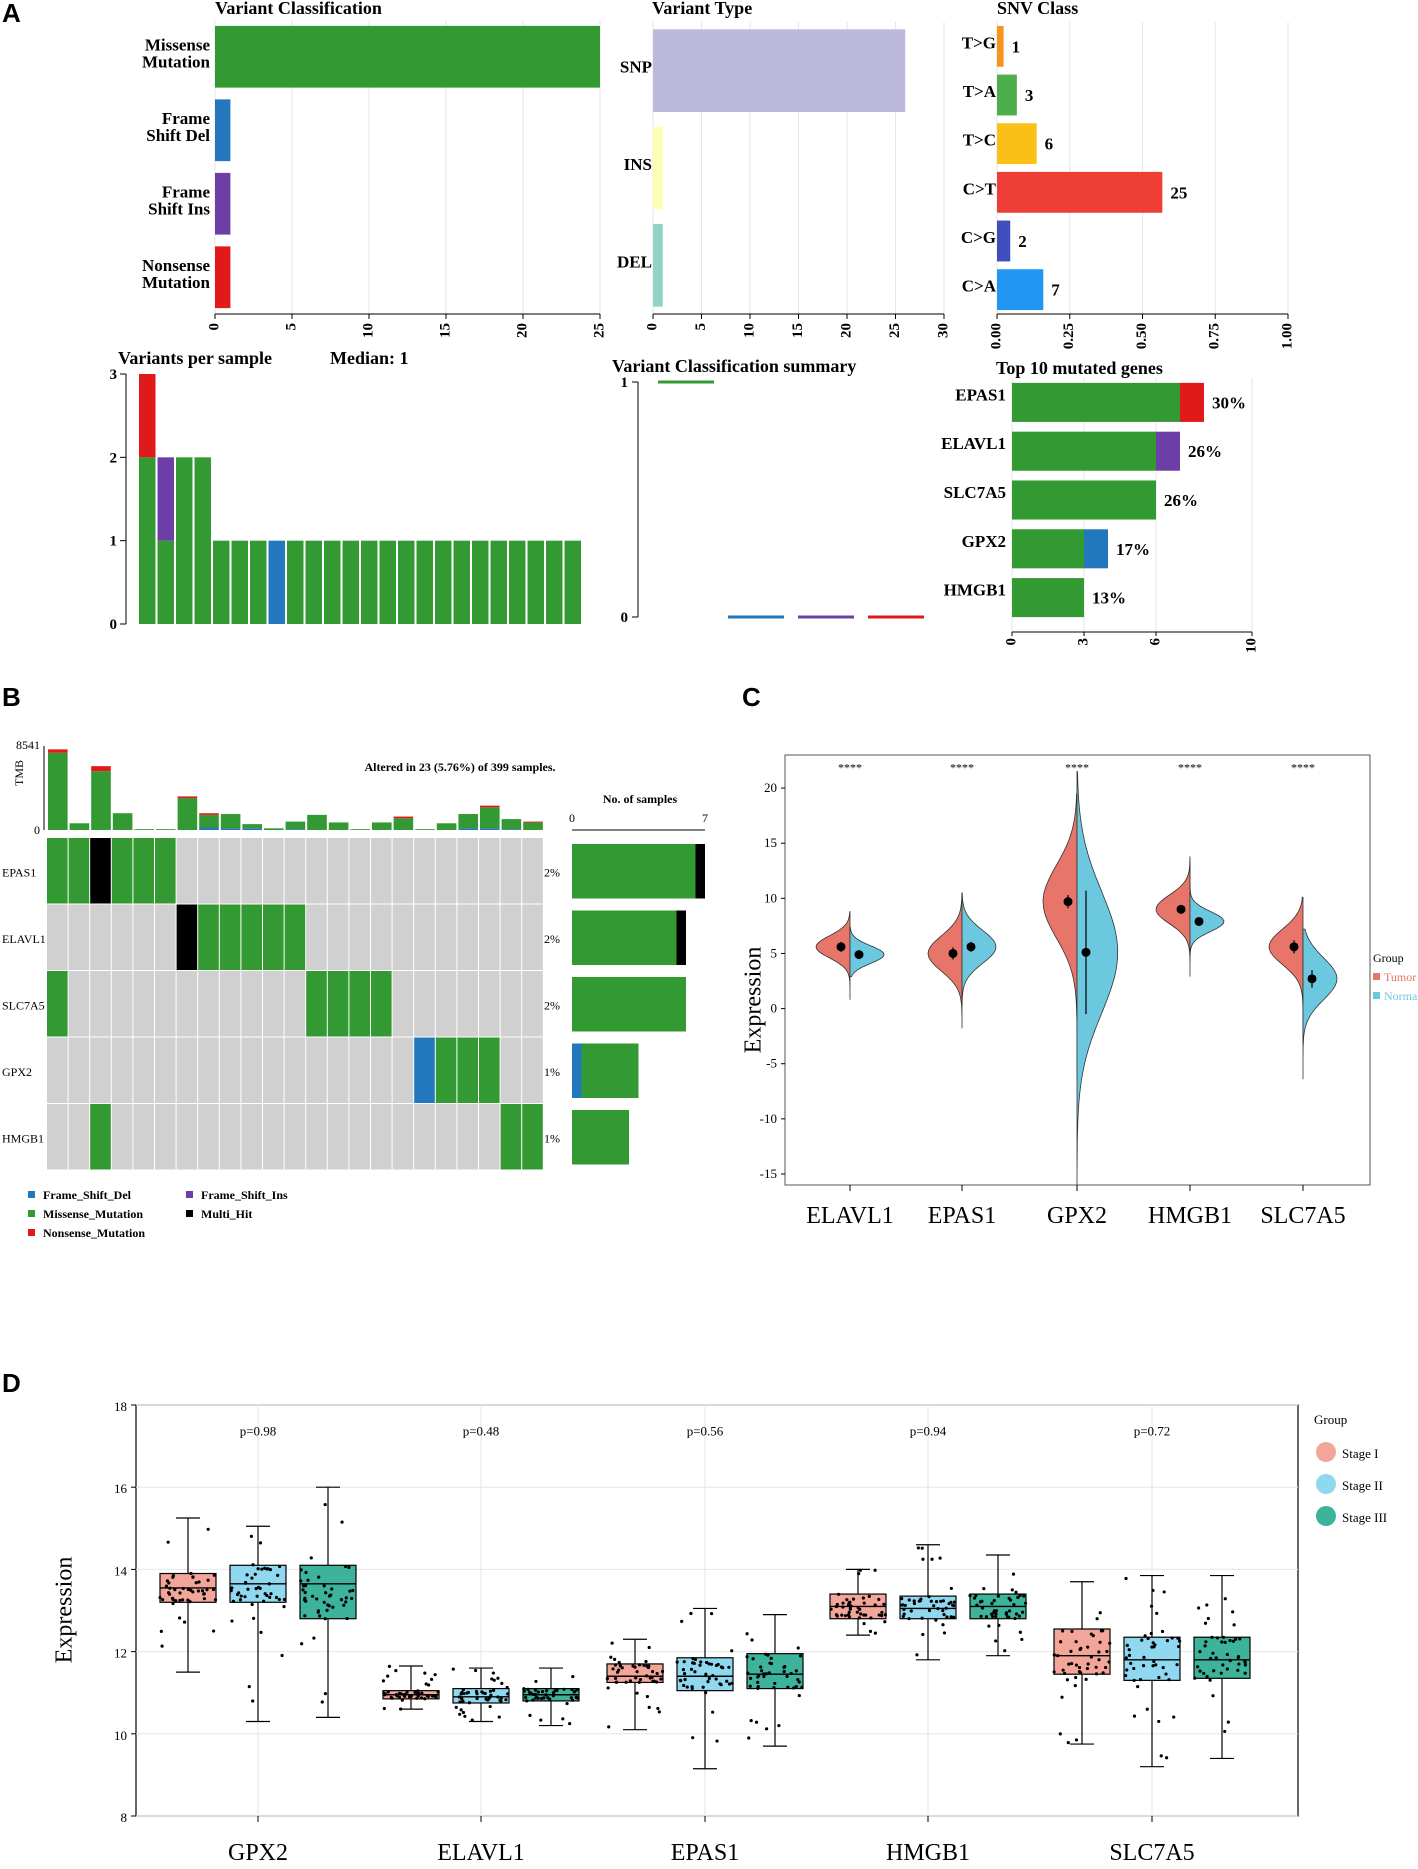 This screenshot has height=1869, width=1418. I want to click on box, so click(1082, 1651).